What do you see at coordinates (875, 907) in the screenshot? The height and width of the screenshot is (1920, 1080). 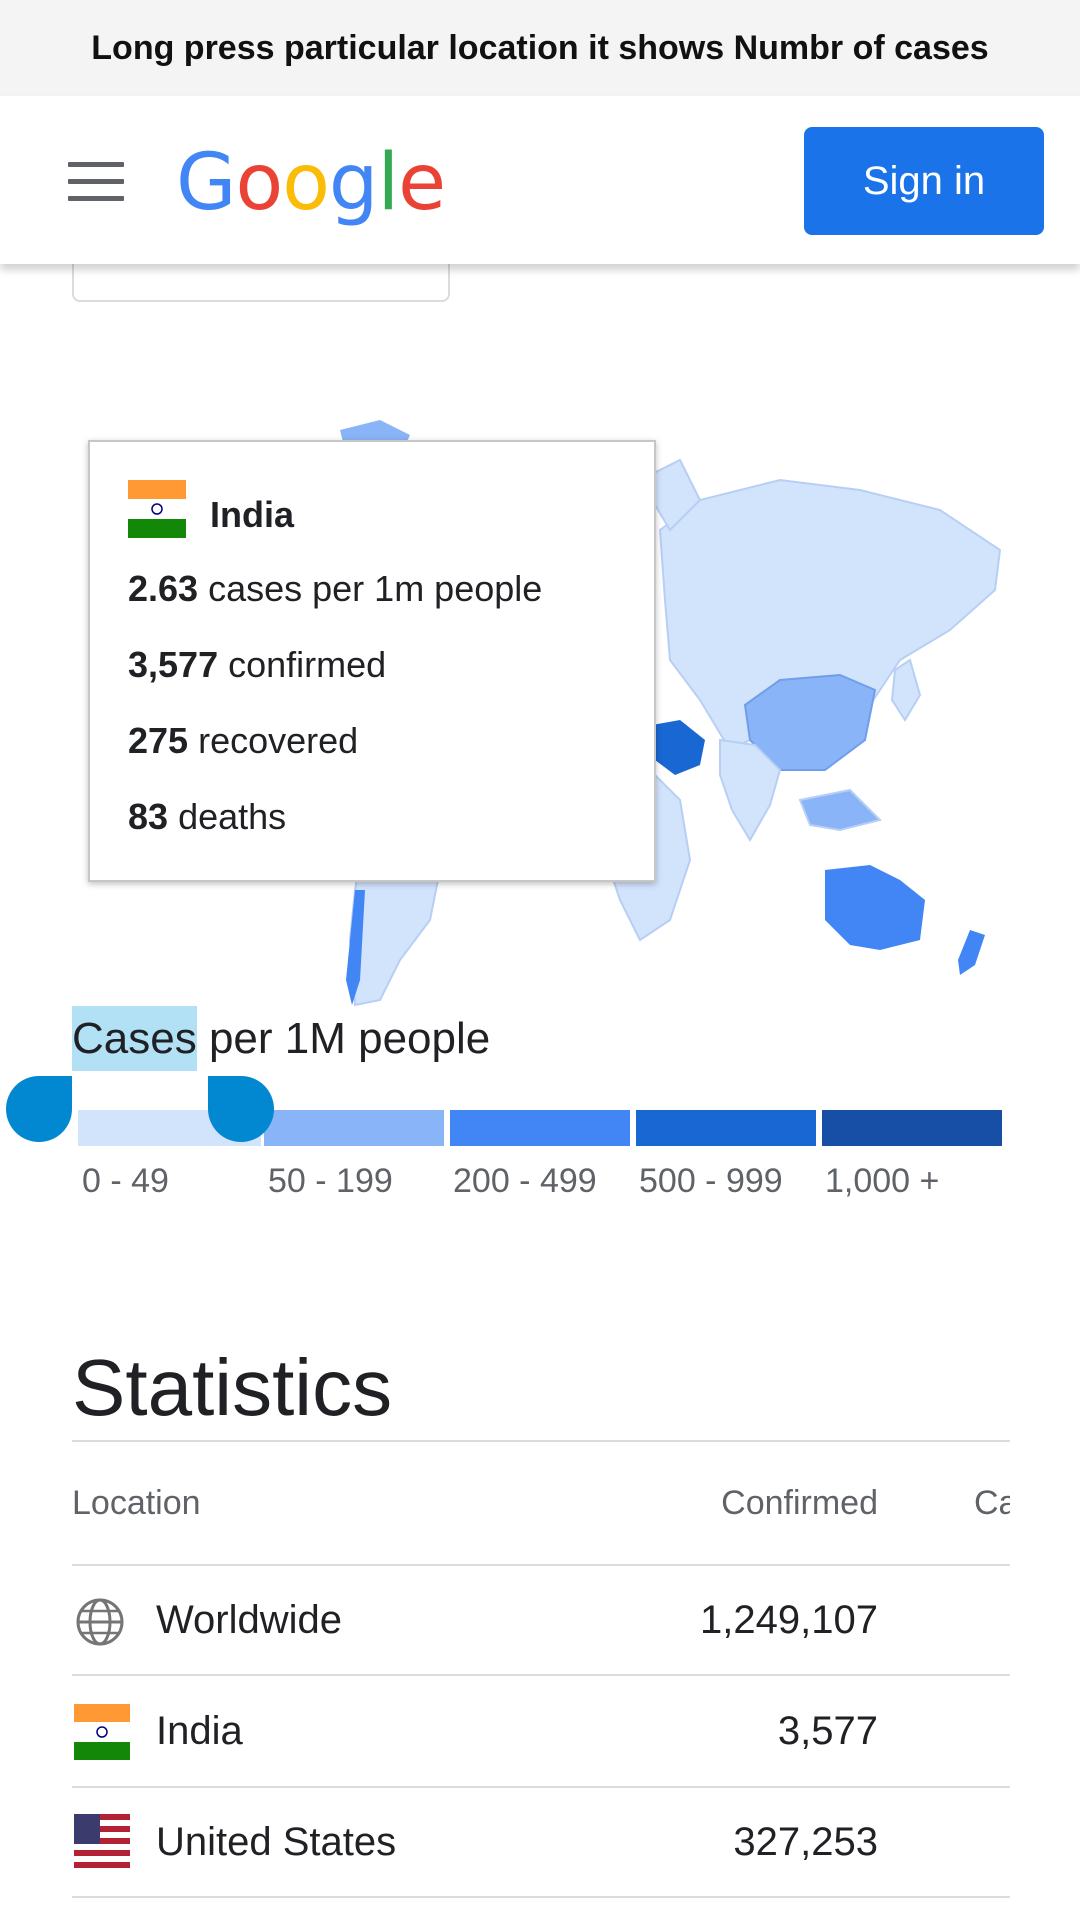 I see `map-region-australia` at bounding box center [875, 907].